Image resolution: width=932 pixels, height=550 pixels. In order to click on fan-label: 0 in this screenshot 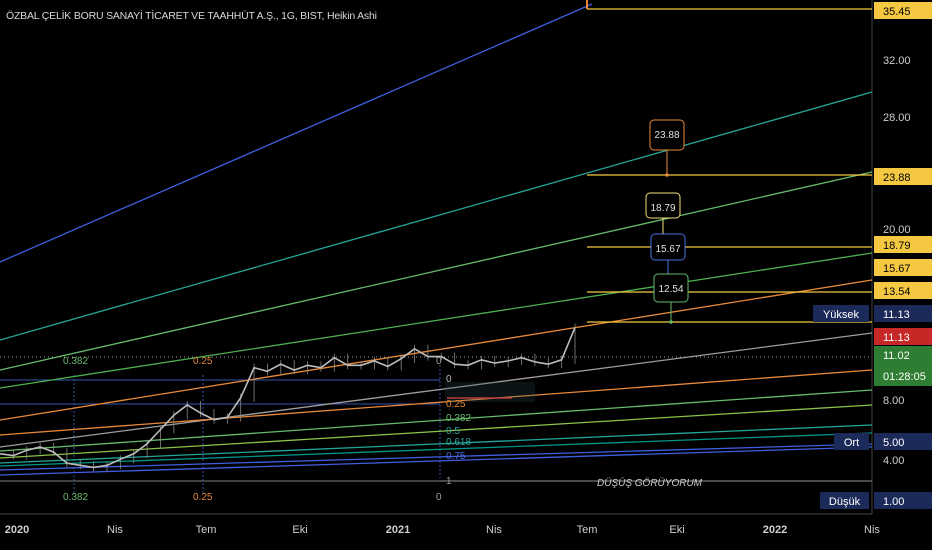, I will do `click(449, 379)`.